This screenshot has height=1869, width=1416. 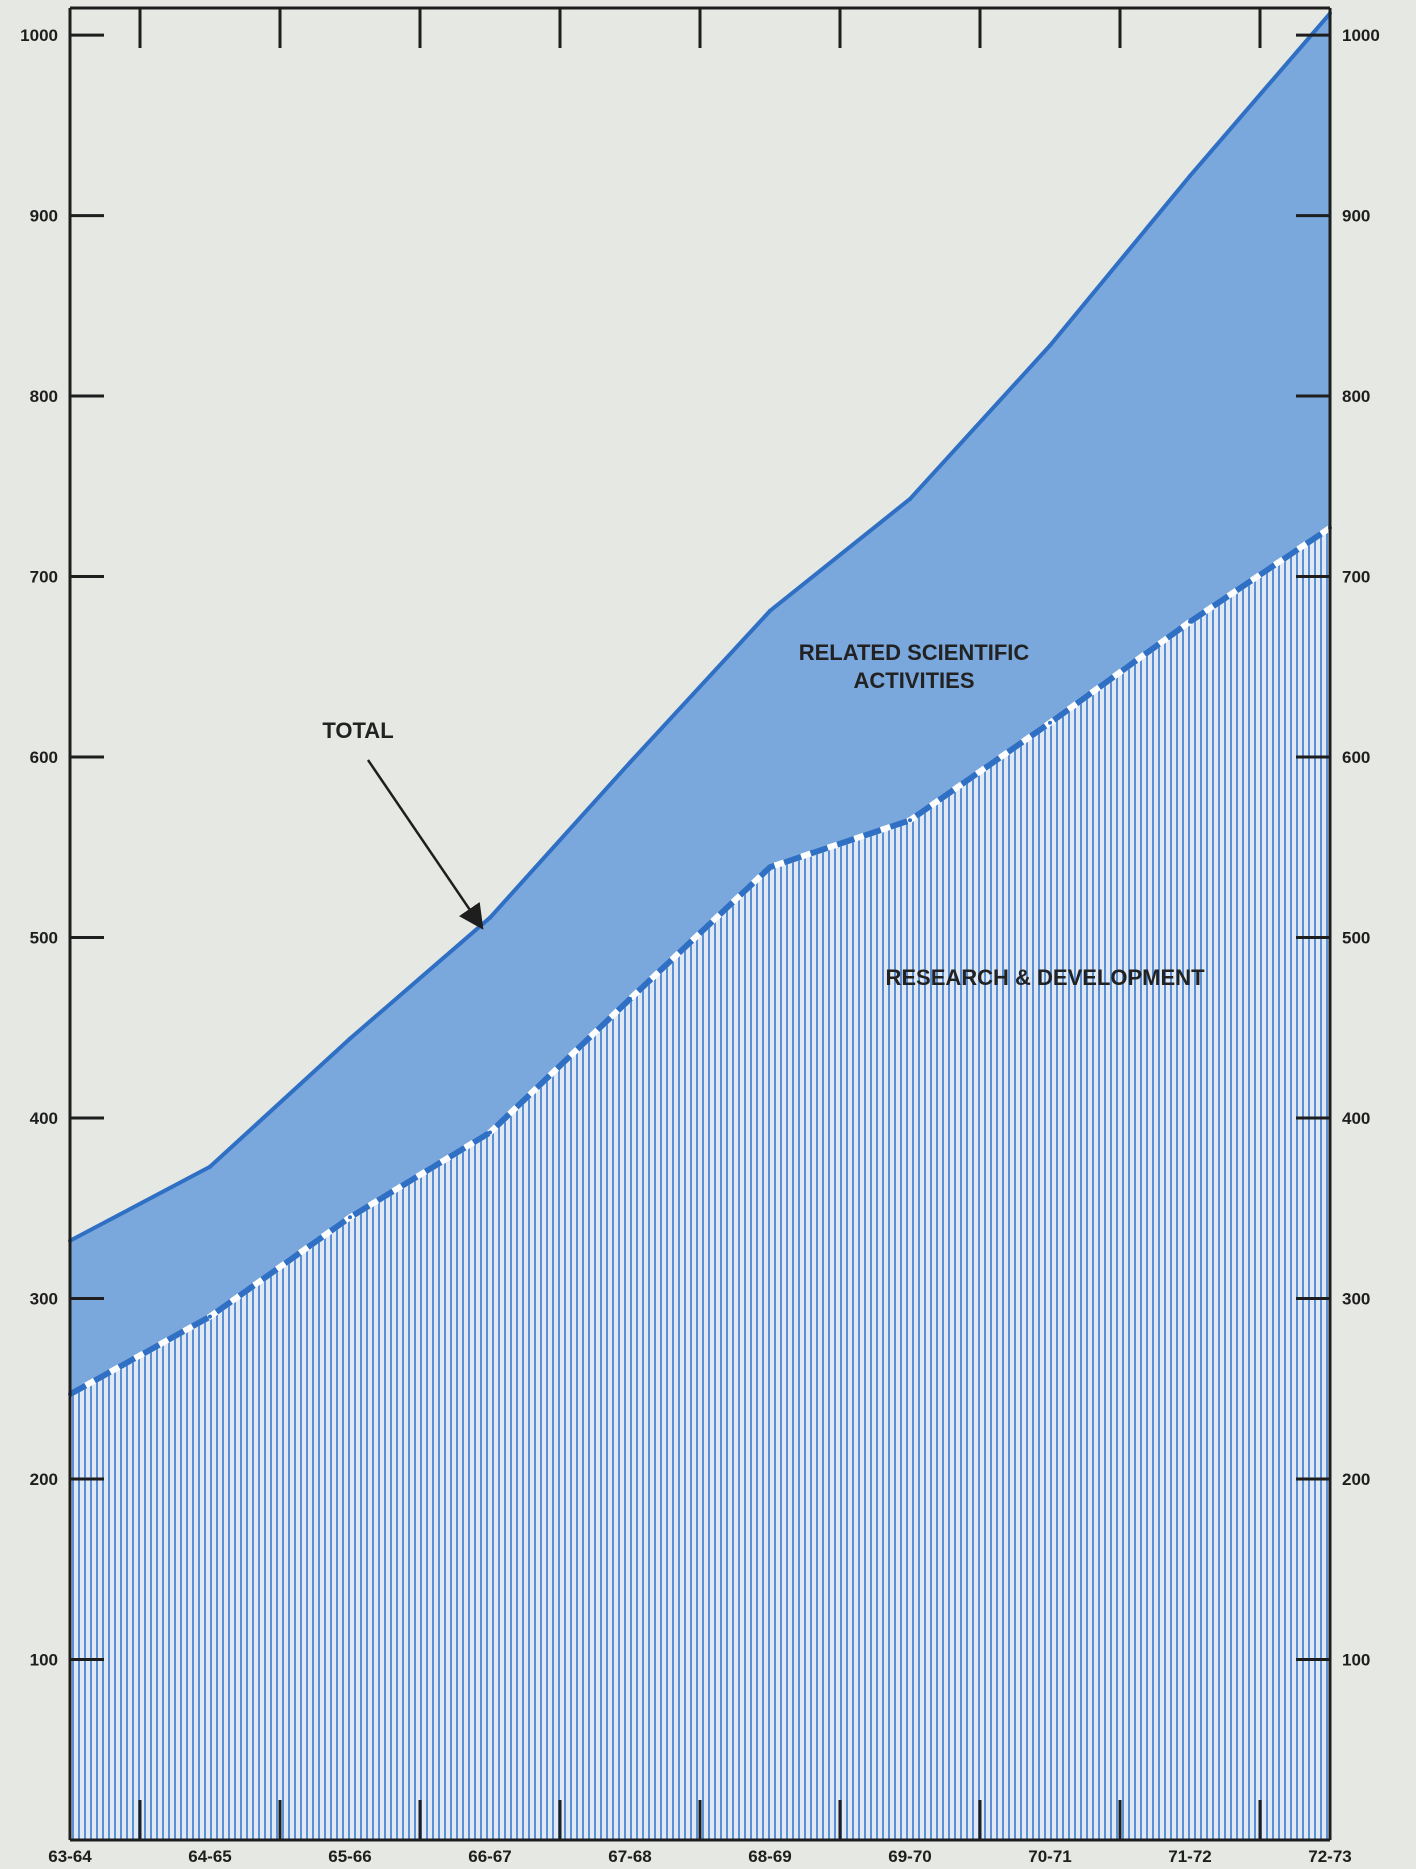 What do you see at coordinates (425, 844) in the screenshot?
I see `total-callout-arrow` at bounding box center [425, 844].